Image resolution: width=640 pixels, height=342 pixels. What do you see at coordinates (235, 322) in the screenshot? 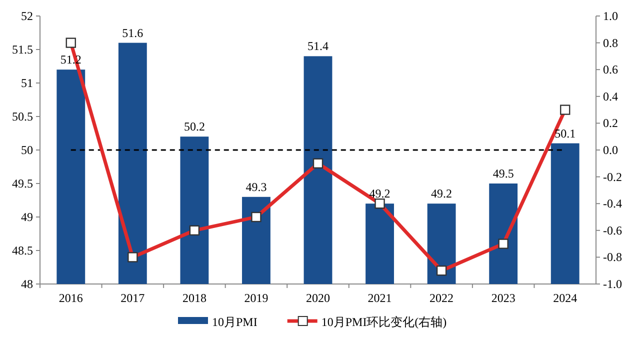
I see `legend-label: 10月PMI` at bounding box center [235, 322].